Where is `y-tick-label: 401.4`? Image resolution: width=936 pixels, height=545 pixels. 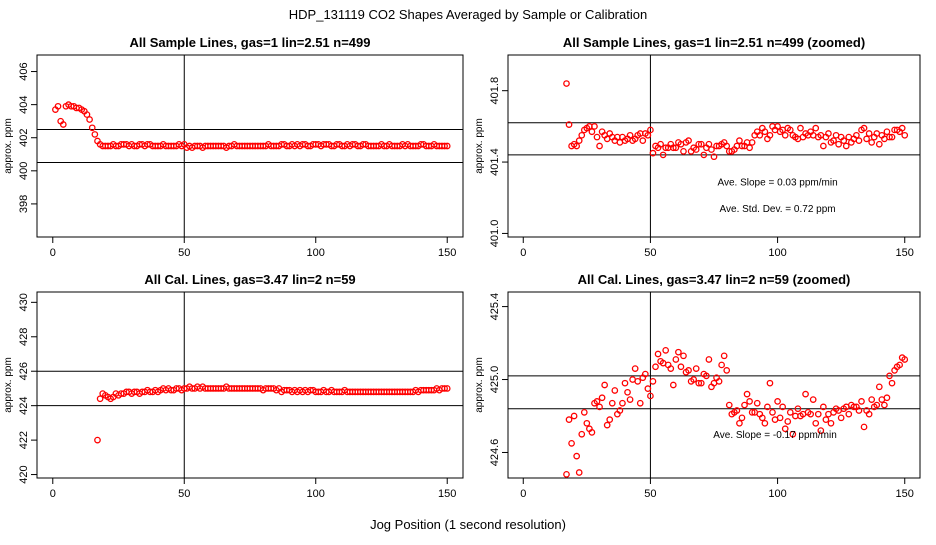
y-tick-label: 401.4 is located at coordinates (495, 162).